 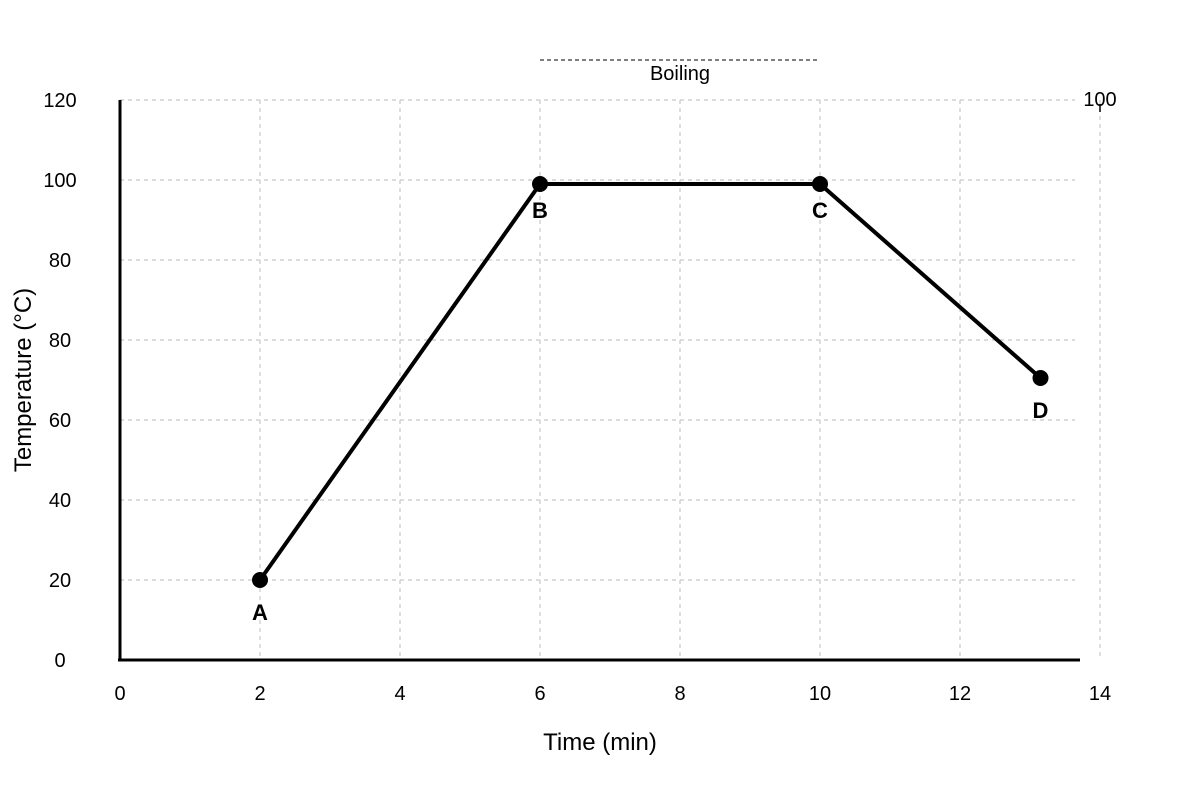 I want to click on corner-label-100: 100, so click(x=1099, y=100).